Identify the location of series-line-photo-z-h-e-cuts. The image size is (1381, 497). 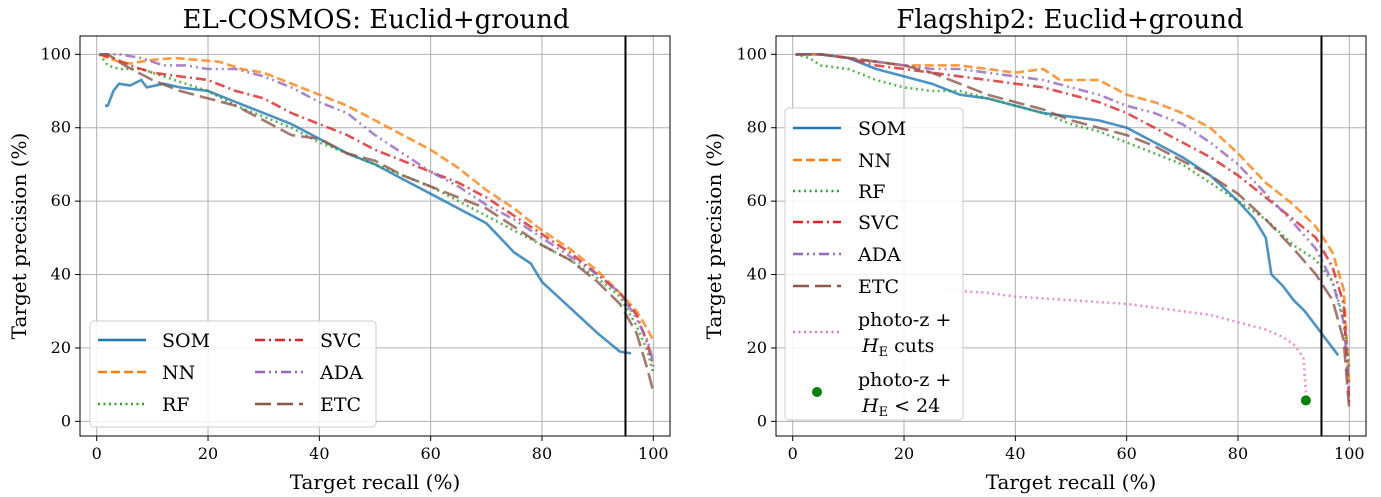
(1128, 343).